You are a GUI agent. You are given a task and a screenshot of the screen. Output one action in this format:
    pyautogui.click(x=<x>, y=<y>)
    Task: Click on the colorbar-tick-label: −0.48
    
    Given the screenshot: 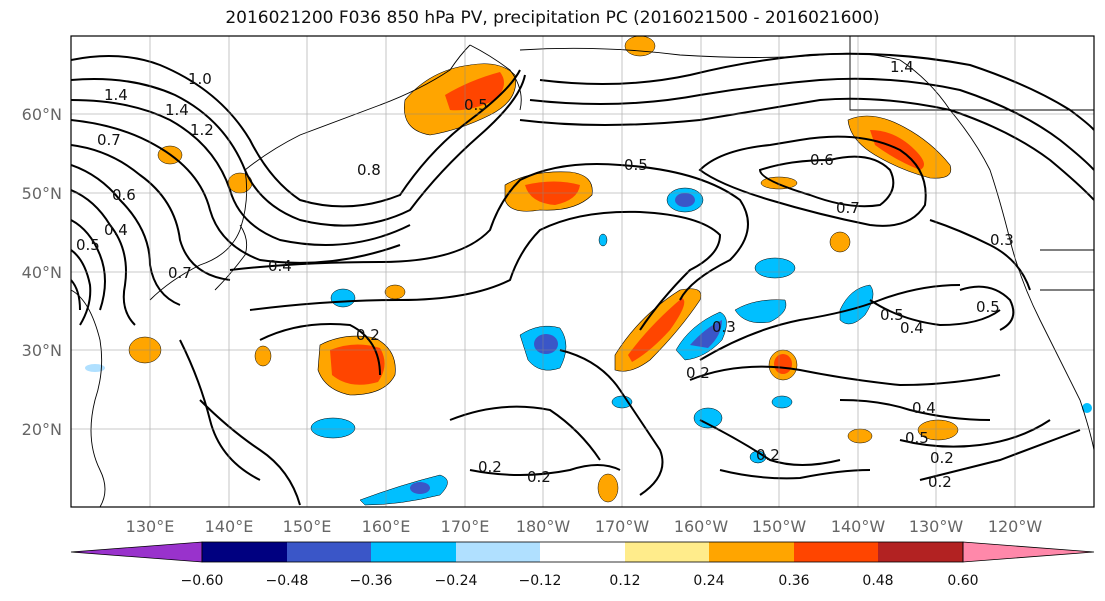 What is the action you would take?
    pyautogui.click(x=287, y=581)
    